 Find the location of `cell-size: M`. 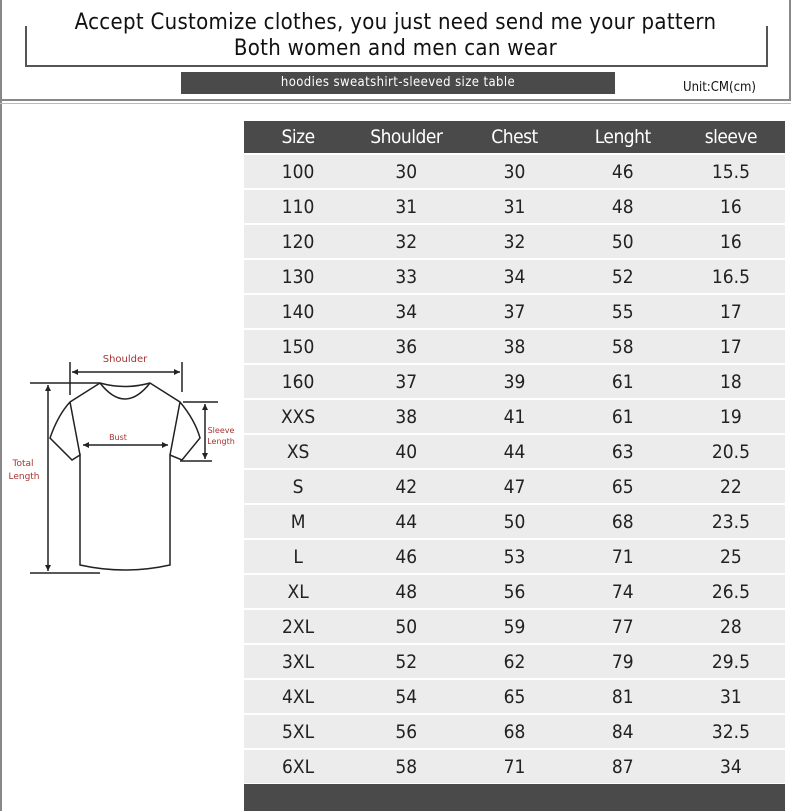

cell-size: M is located at coordinates (298, 521).